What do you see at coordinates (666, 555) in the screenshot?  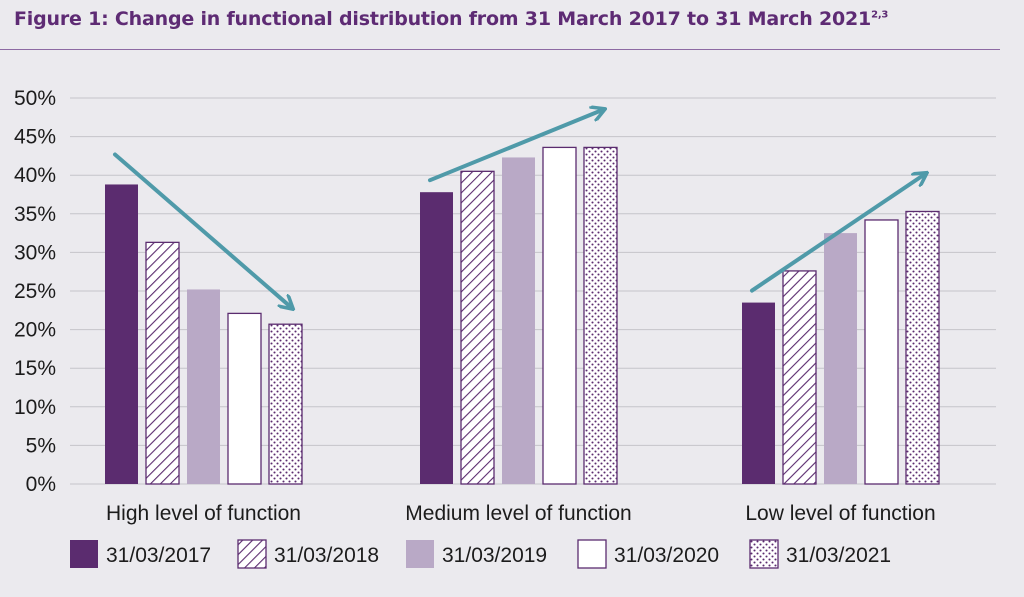 I see `legend-label: 31/03/2020` at bounding box center [666, 555].